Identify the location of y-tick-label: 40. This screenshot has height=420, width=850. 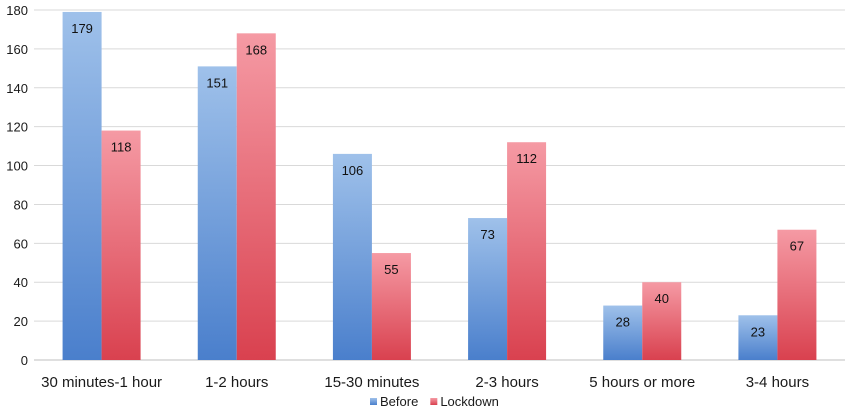
(21, 282).